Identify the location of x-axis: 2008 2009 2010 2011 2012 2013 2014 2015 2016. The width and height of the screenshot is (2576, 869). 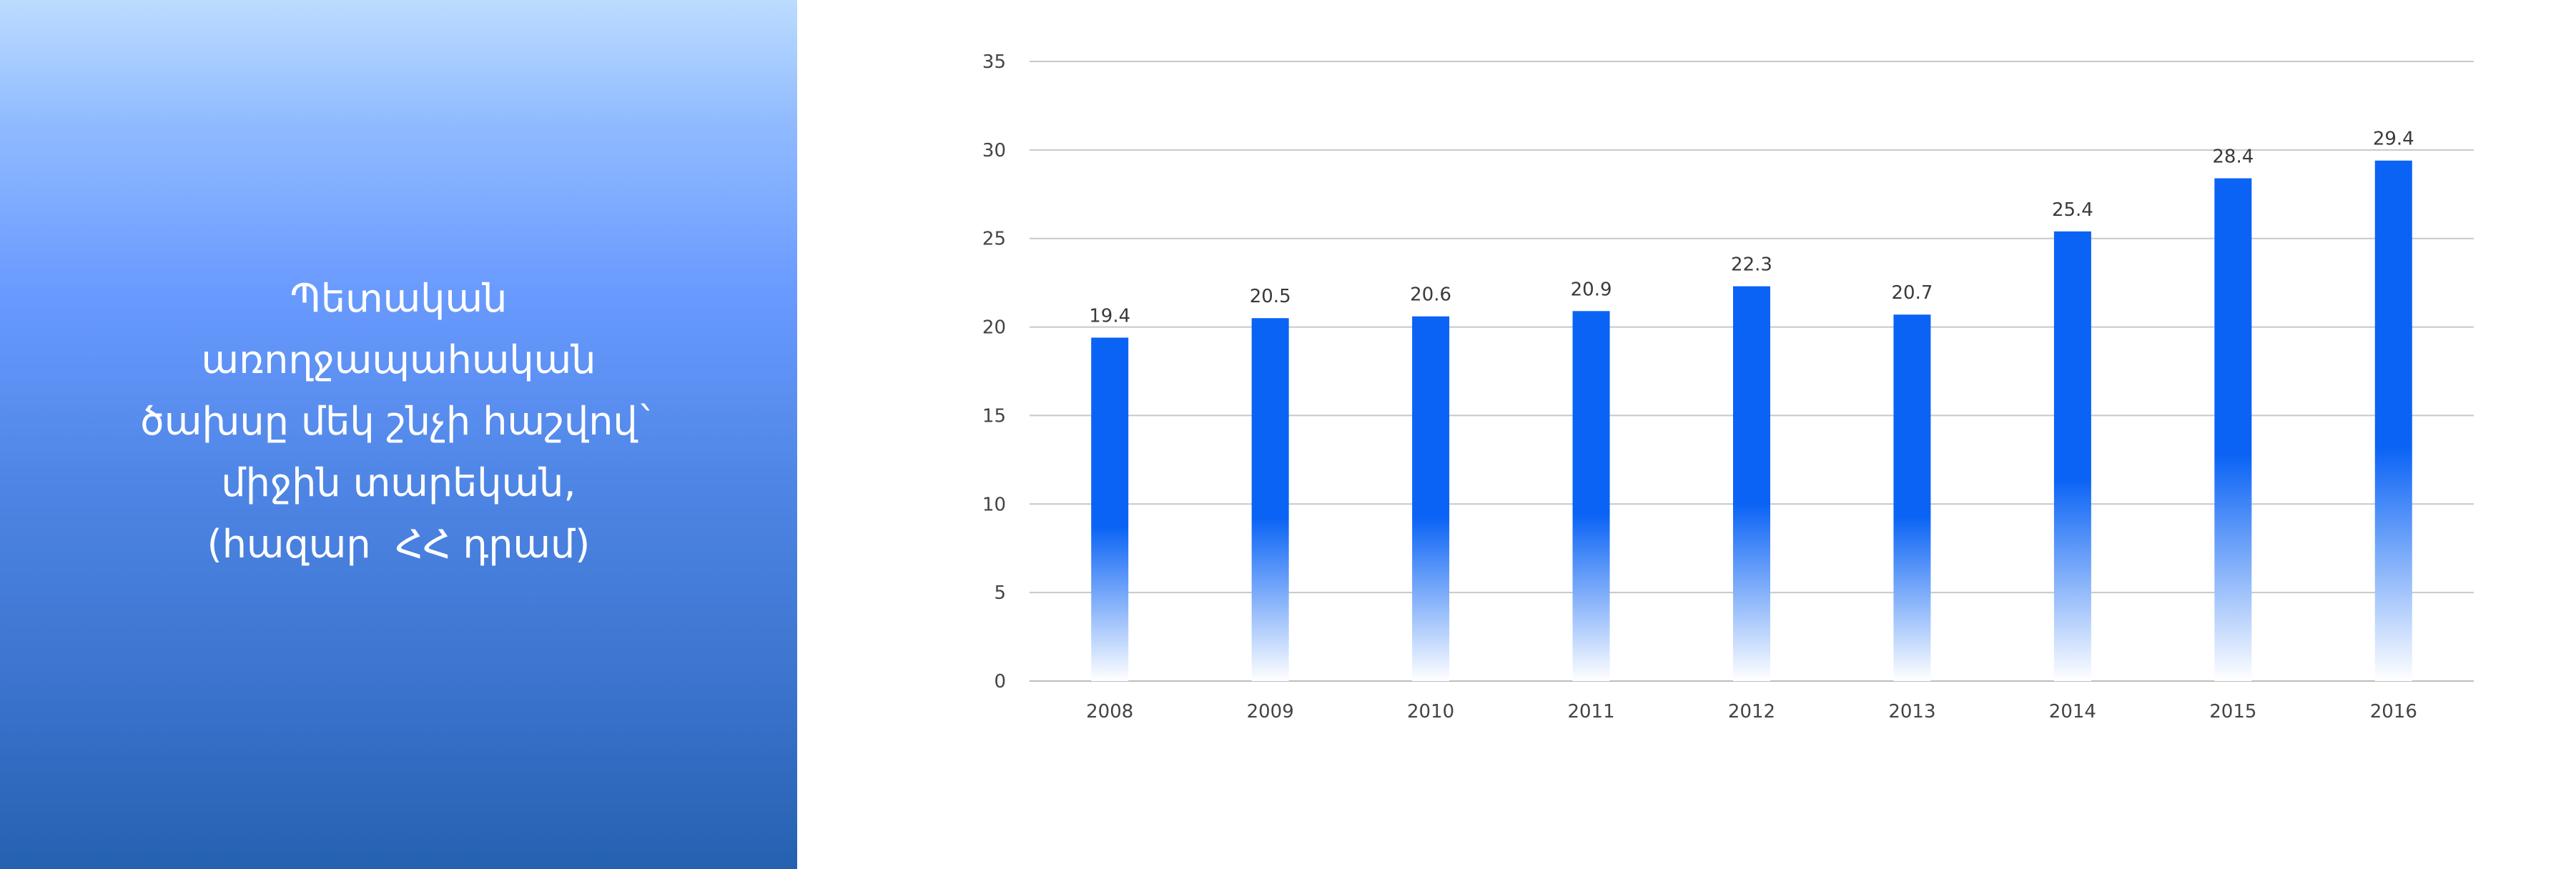
(1751, 711).